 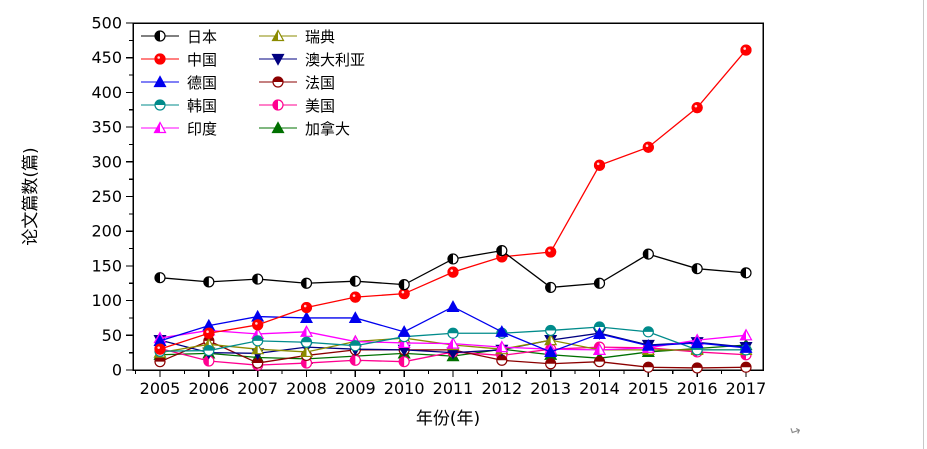 I want to click on y-tick-label: 450, so click(x=106, y=57).